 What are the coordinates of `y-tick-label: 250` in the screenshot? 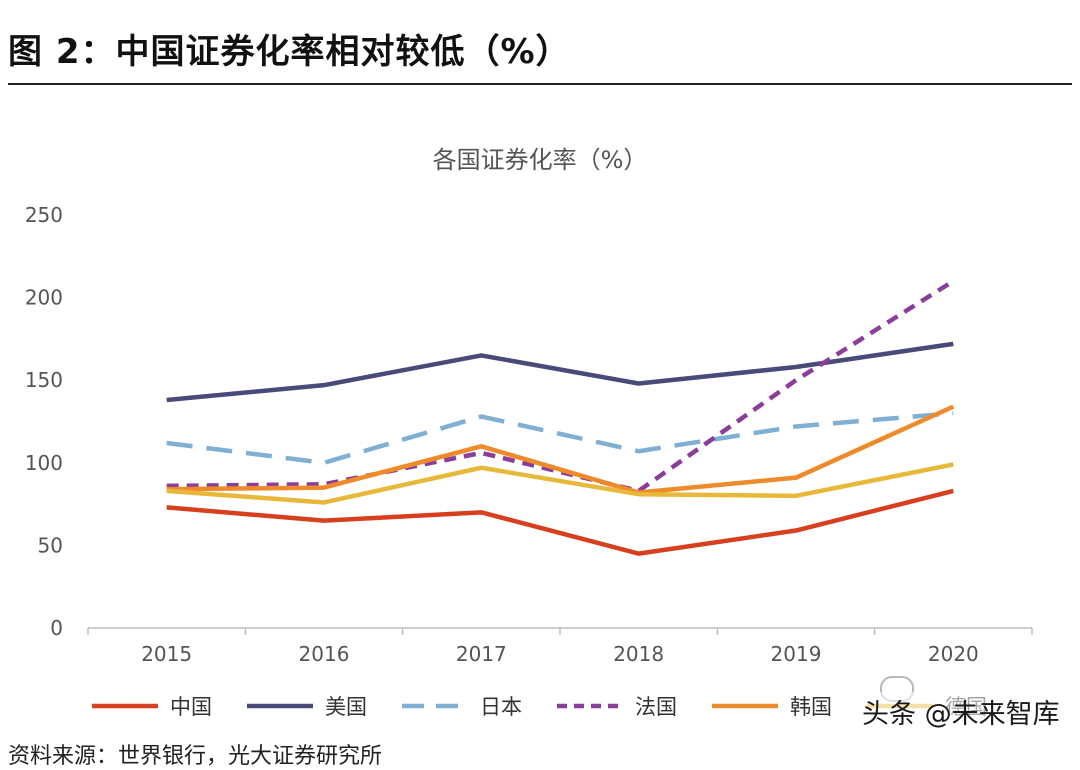 It's located at (44, 215).